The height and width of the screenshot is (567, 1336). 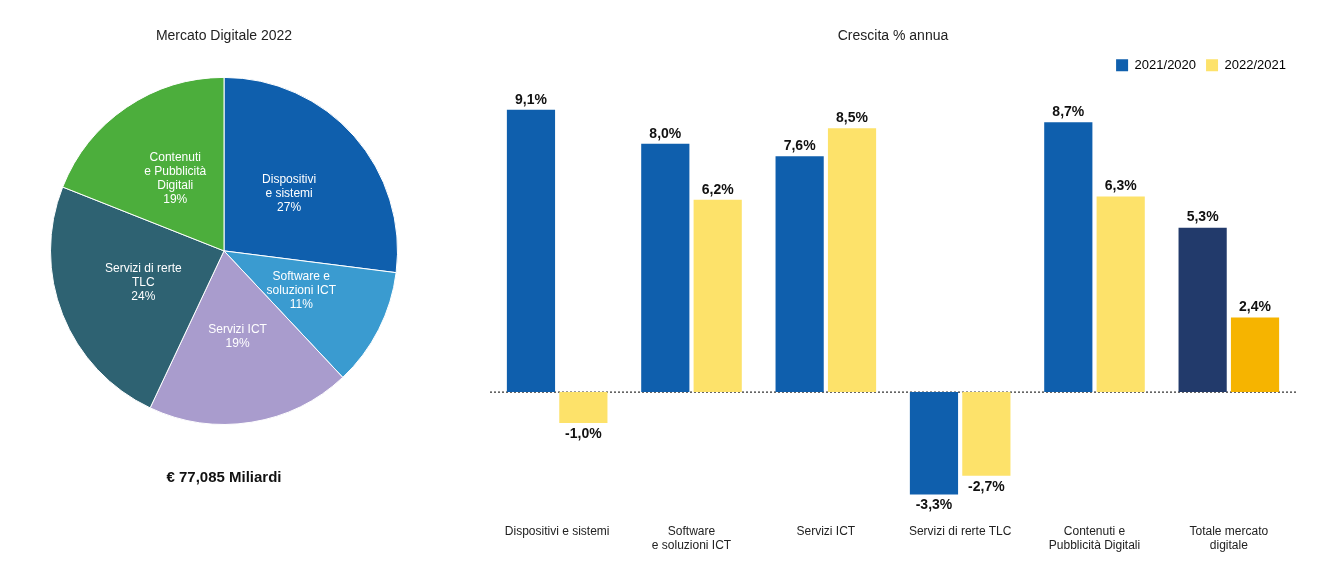 What do you see at coordinates (852, 117) in the screenshot?
I see `data-label: 8,5%` at bounding box center [852, 117].